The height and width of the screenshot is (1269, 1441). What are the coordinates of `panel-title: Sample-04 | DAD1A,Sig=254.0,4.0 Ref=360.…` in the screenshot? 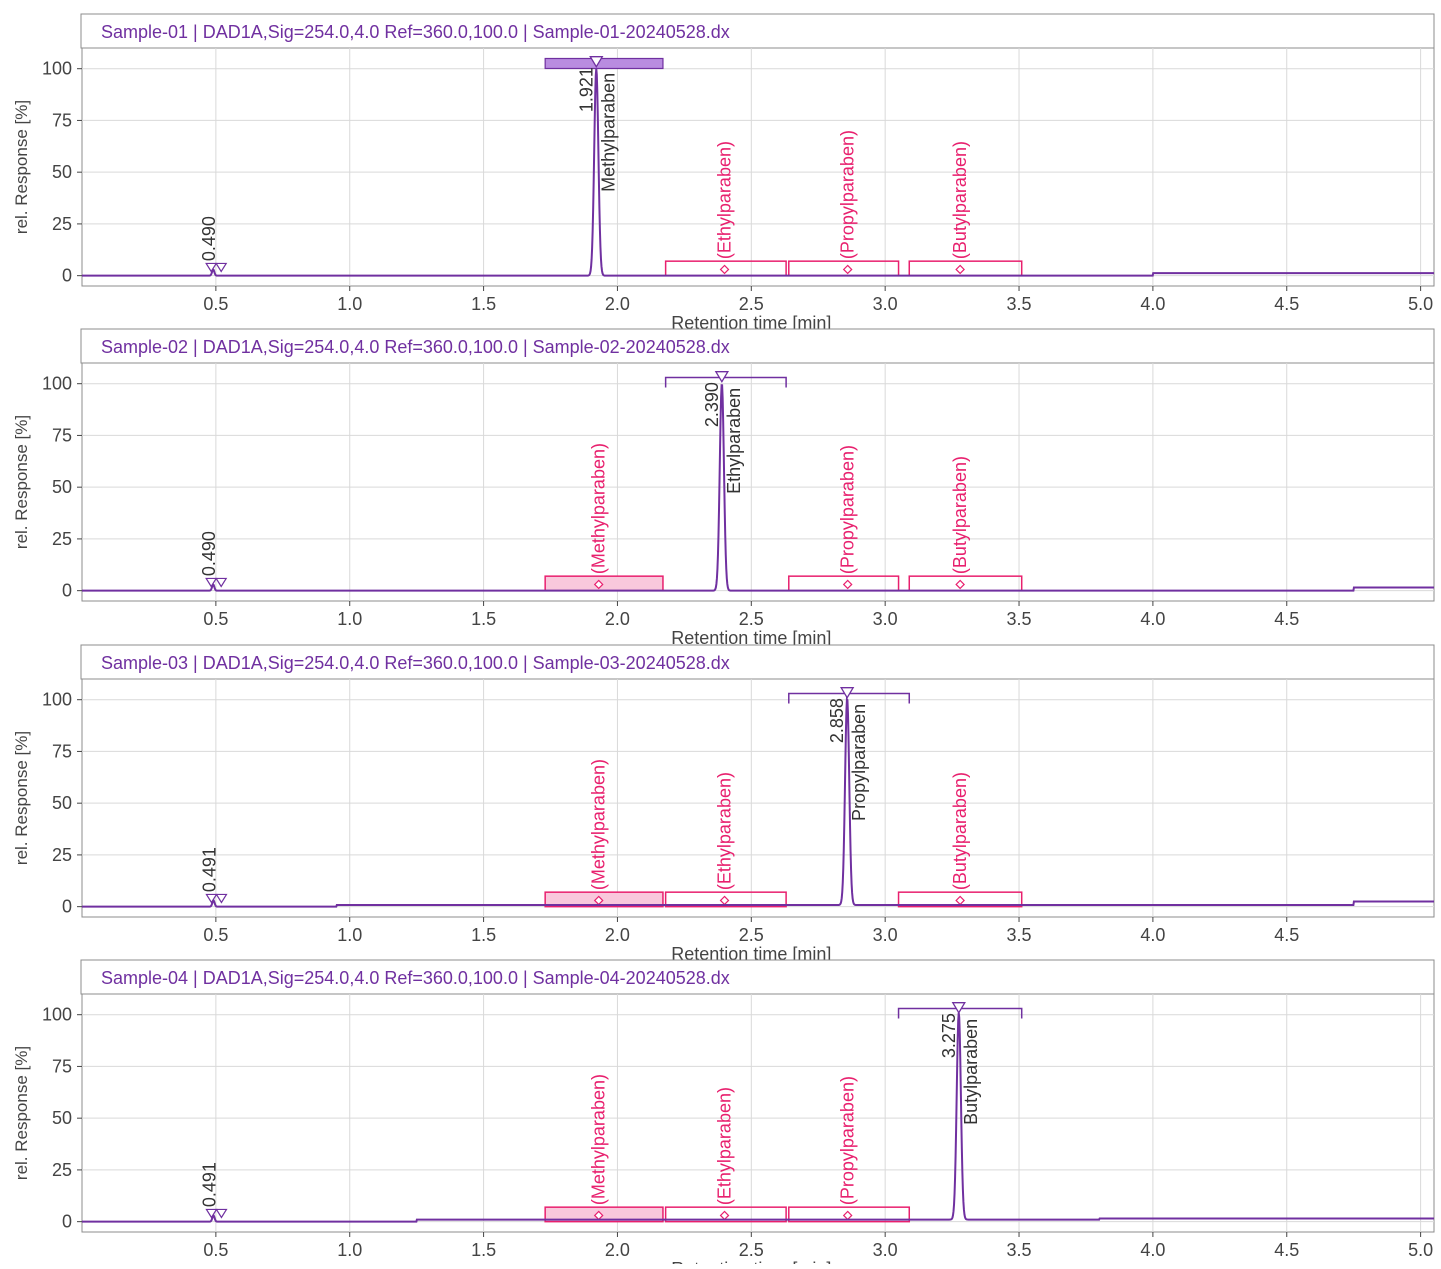 It's located at (415, 978).